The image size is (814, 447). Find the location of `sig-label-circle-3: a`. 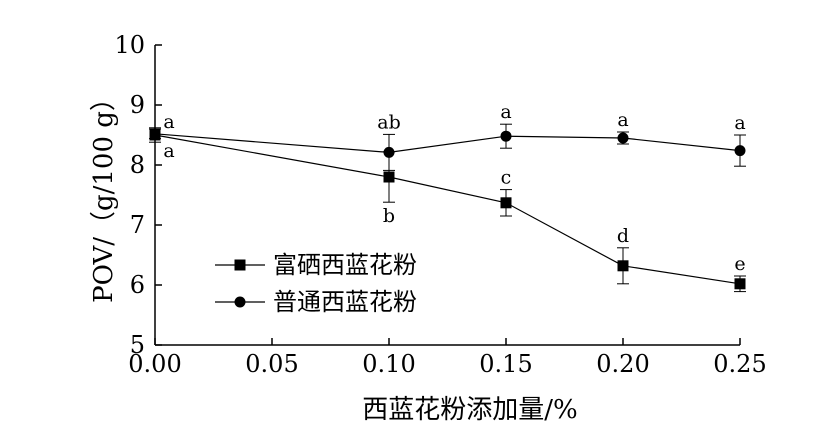

sig-label-circle-3: a is located at coordinates (622, 120).